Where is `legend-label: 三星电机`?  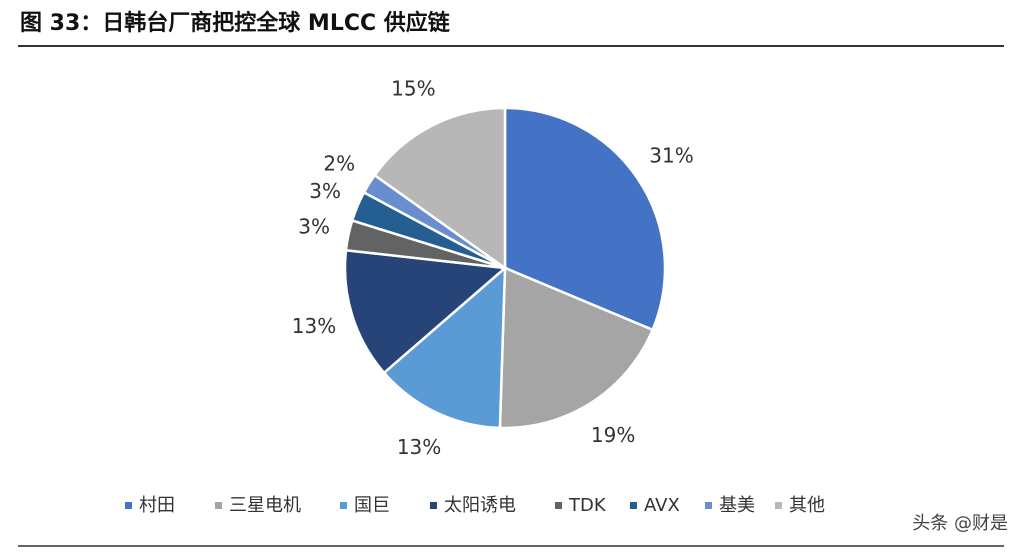 legend-label: 三星电机 is located at coordinates (265, 505).